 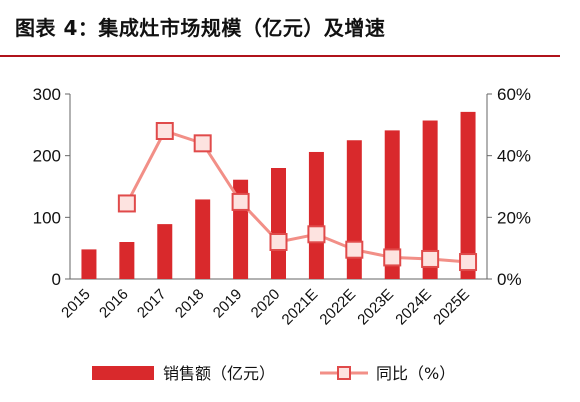 I want to click on y-right-tick-label: 0%, so click(x=509, y=279).